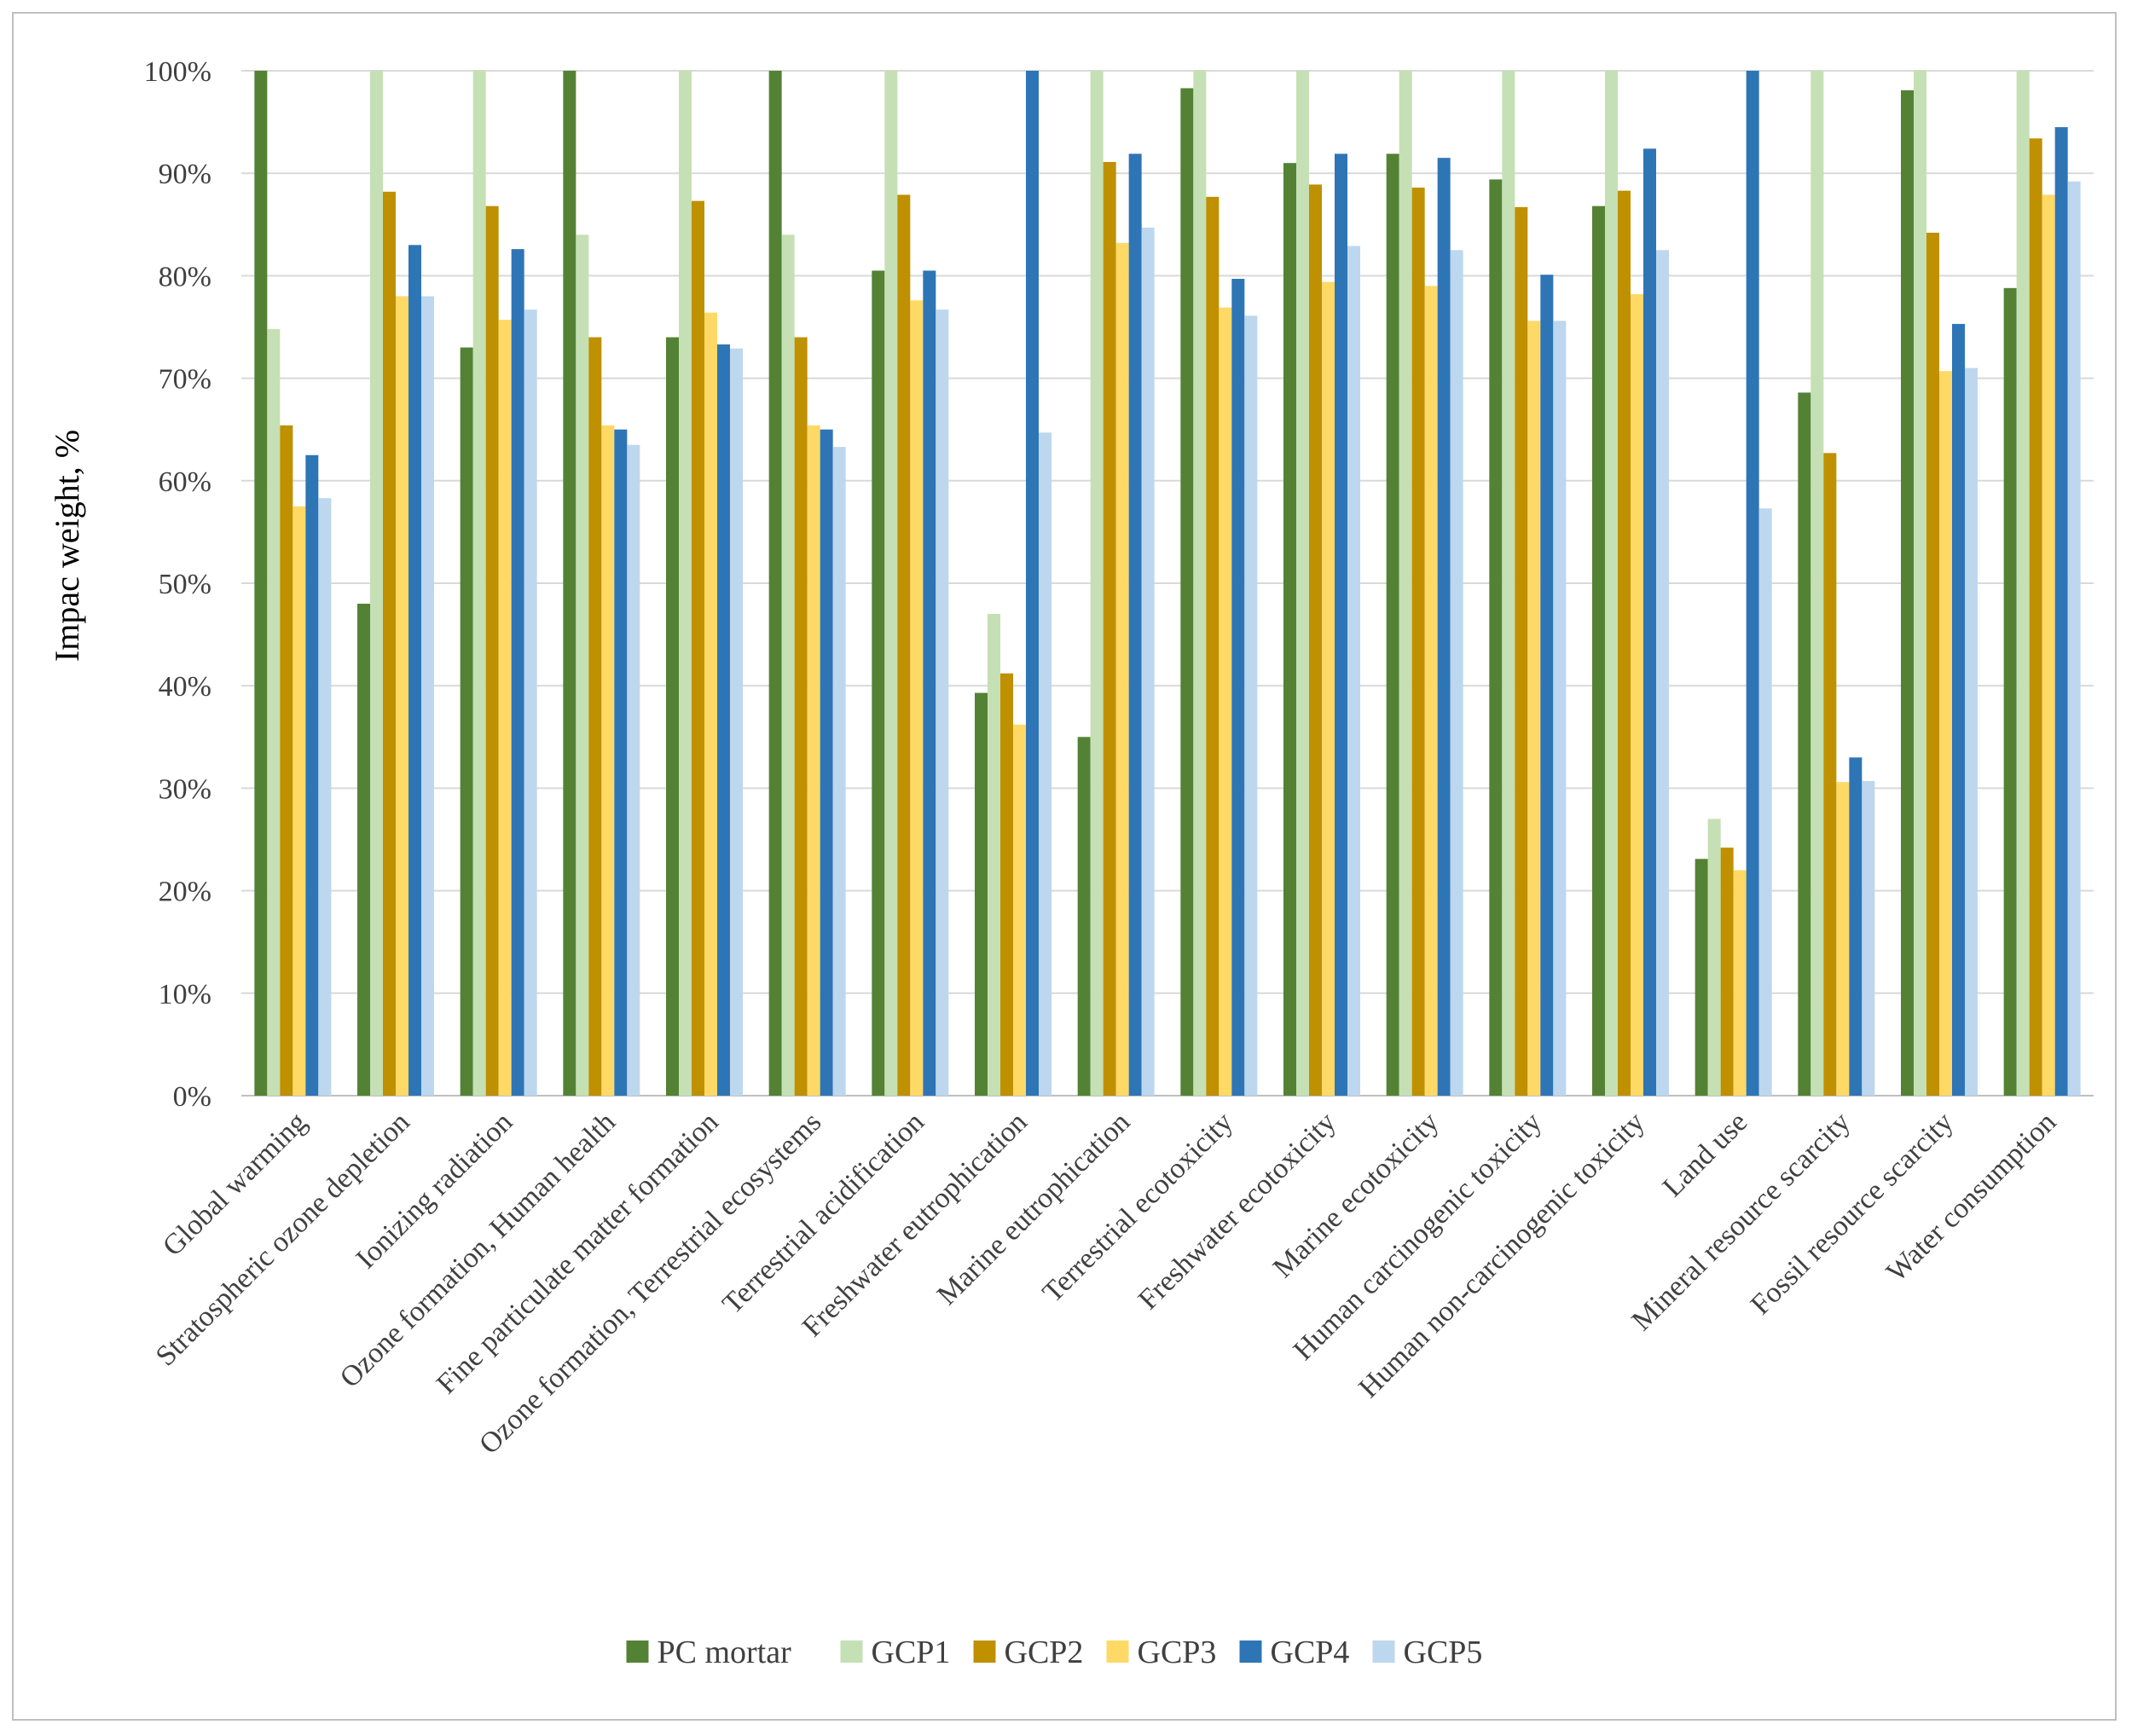 This screenshot has height=1736, width=2132. I want to click on y-tick-label: 60%, so click(185, 482).